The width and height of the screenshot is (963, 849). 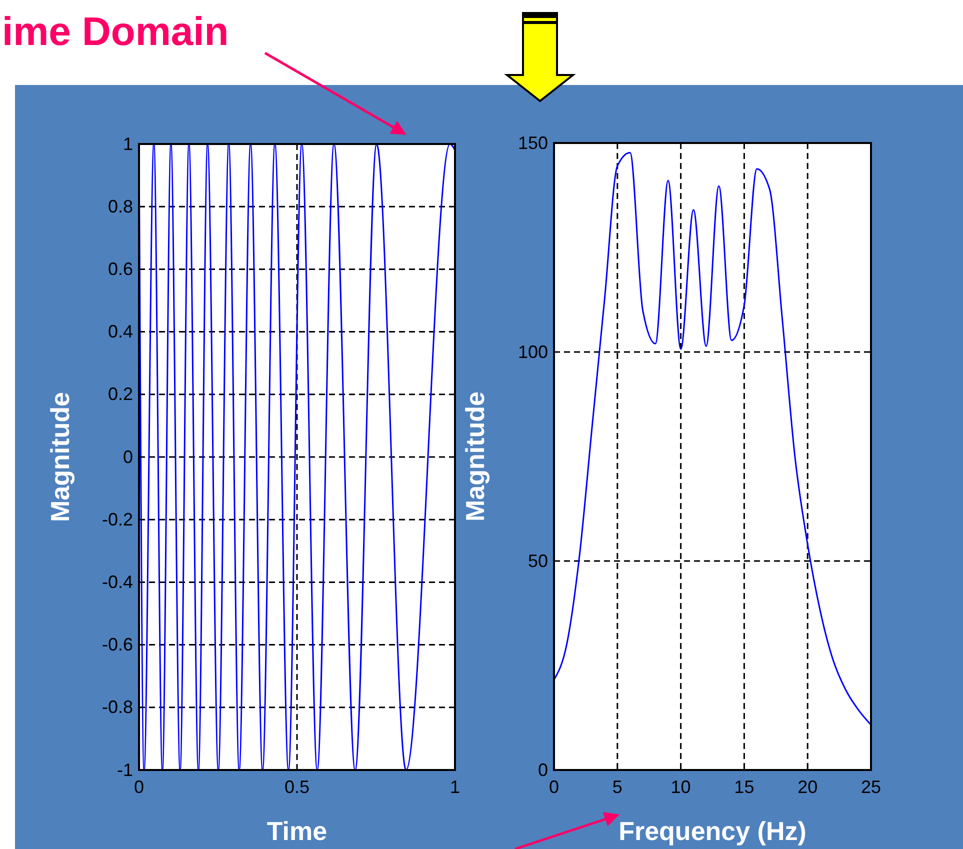 I want to click on x-tick-label: 15, so click(x=744, y=786).